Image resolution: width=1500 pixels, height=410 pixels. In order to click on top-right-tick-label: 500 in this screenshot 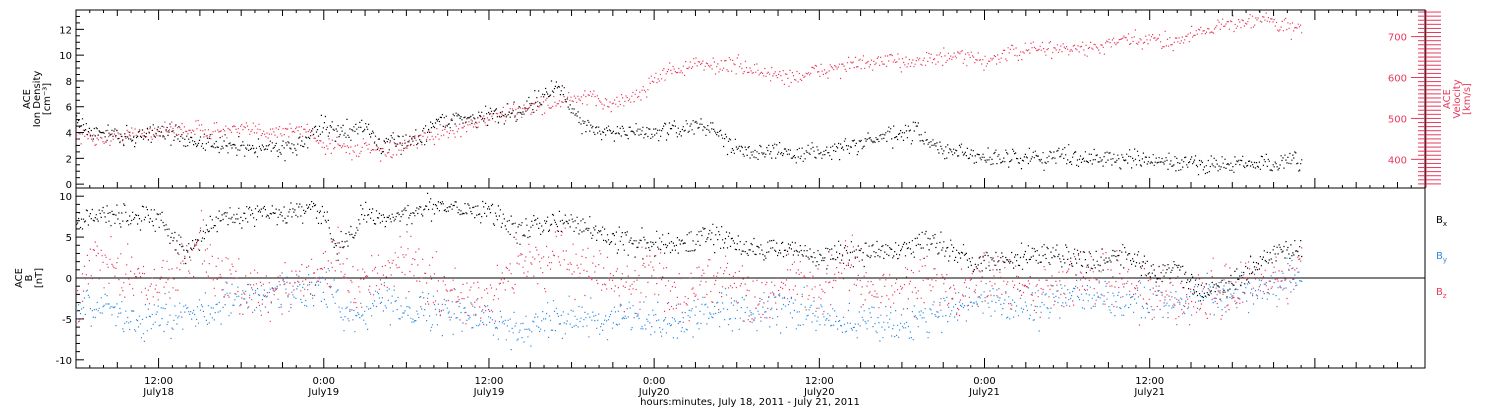, I will do `click(1397, 119)`.